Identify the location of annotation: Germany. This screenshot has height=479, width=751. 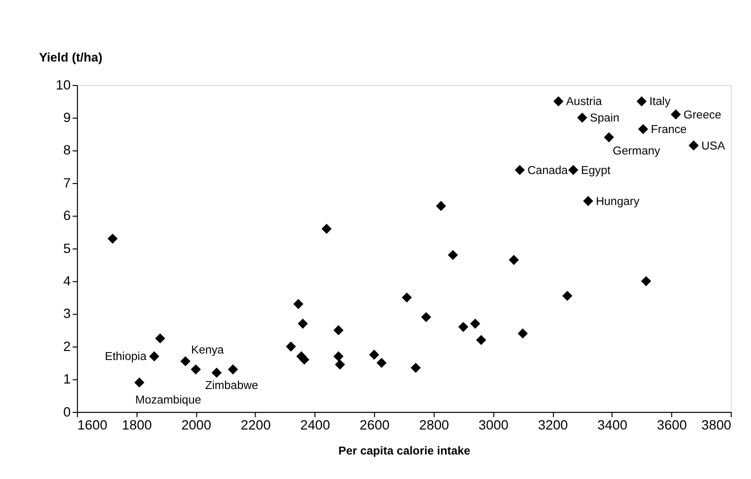
(636, 152).